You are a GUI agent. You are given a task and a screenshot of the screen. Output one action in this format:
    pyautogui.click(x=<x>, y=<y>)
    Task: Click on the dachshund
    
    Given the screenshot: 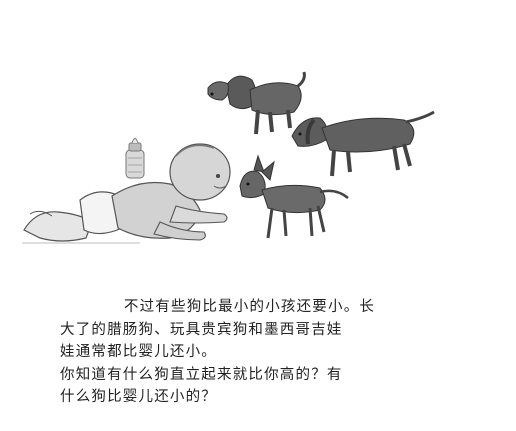 What is the action you would take?
    pyautogui.click(x=363, y=143)
    